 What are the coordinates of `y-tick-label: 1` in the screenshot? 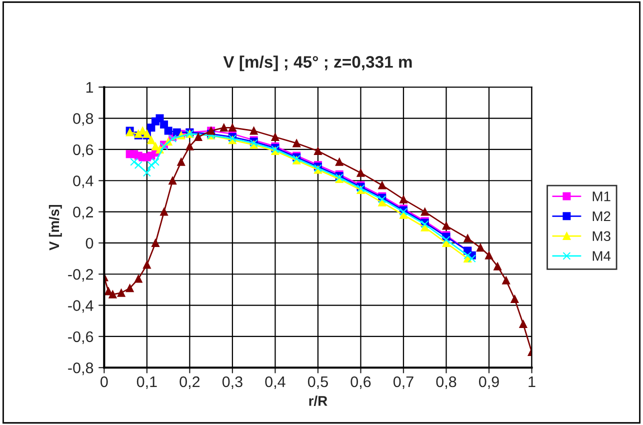 It's located at (90, 87).